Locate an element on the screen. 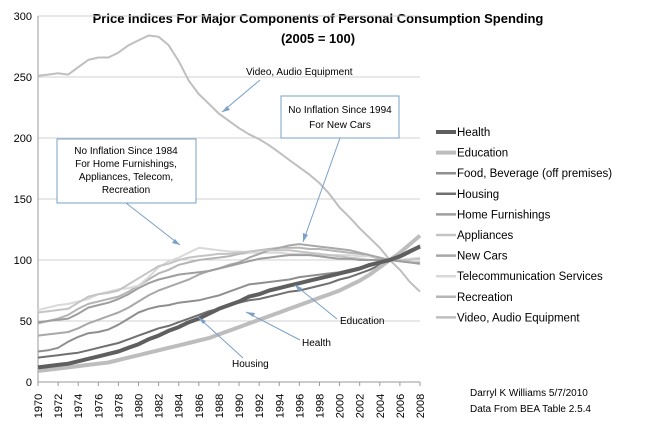 This screenshot has height=445, width=645. x-tick-label: 2002 is located at coordinates (361, 406).